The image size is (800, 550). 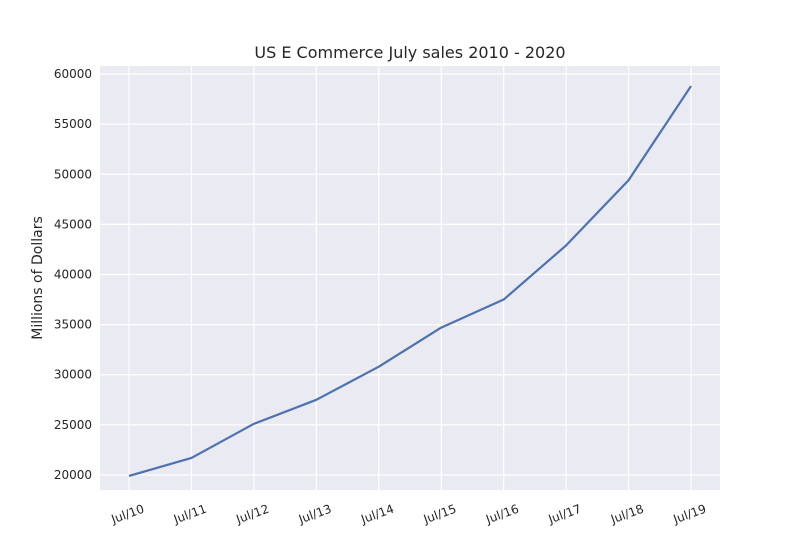 I want to click on x-tick-label: Jul/18, so click(x=626, y=514).